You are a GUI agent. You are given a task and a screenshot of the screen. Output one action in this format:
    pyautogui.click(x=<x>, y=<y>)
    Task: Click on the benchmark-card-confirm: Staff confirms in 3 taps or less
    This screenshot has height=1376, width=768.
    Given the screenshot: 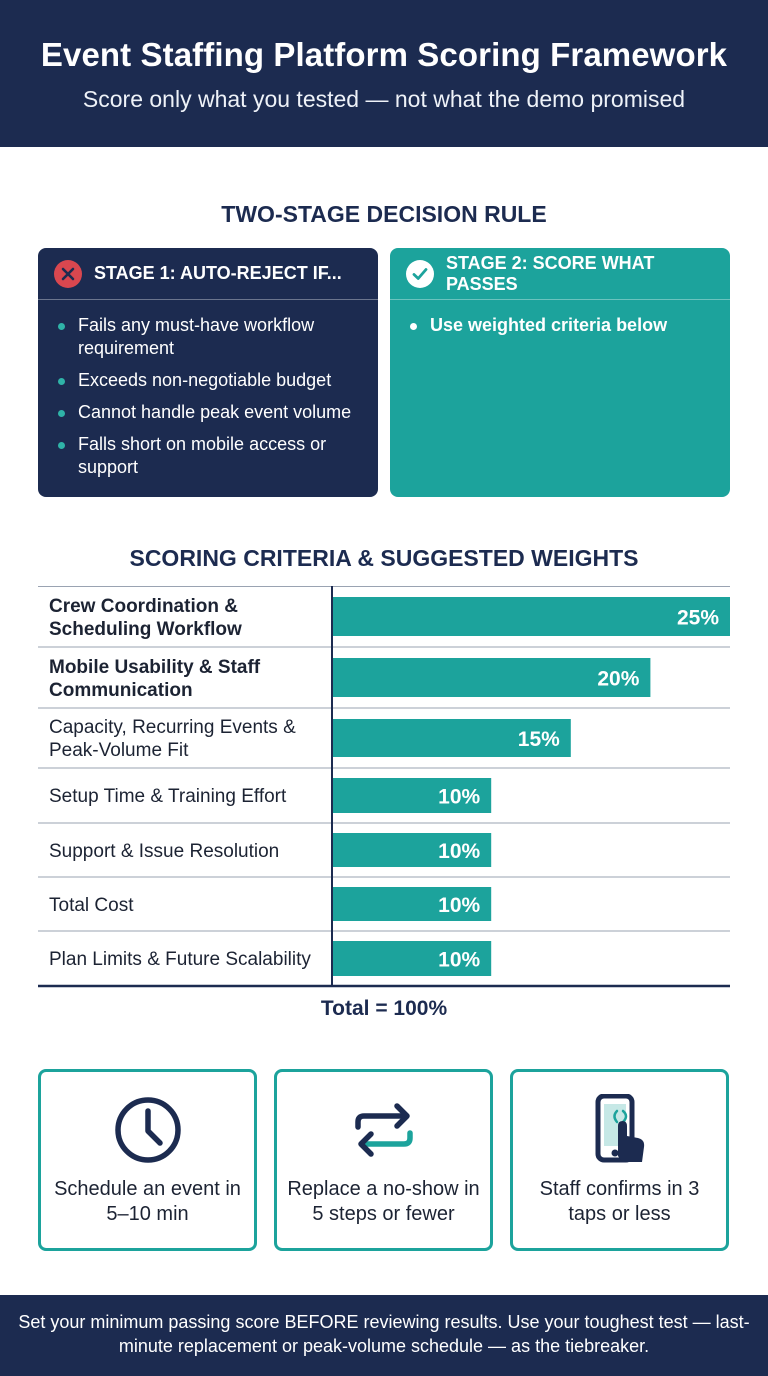 What is the action you would take?
    pyautogui.click(x=619, y=1160)
    